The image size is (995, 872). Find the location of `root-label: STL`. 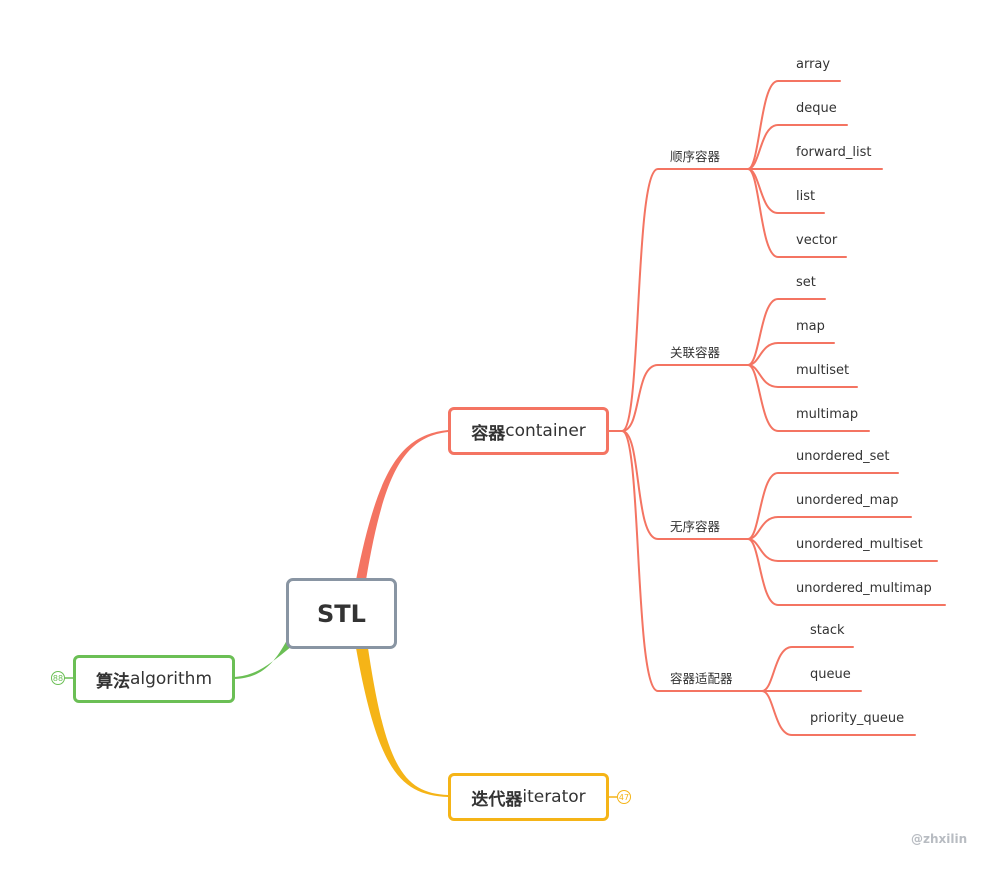

root-label: STL is located at coordinates (341, 613).